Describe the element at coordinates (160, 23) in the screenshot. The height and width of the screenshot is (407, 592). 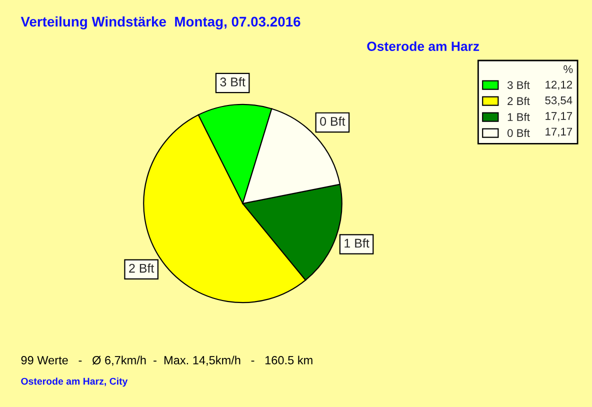
I see `chart-title: Verteilung Windstärke Montag, 07.03.2016` at that location.